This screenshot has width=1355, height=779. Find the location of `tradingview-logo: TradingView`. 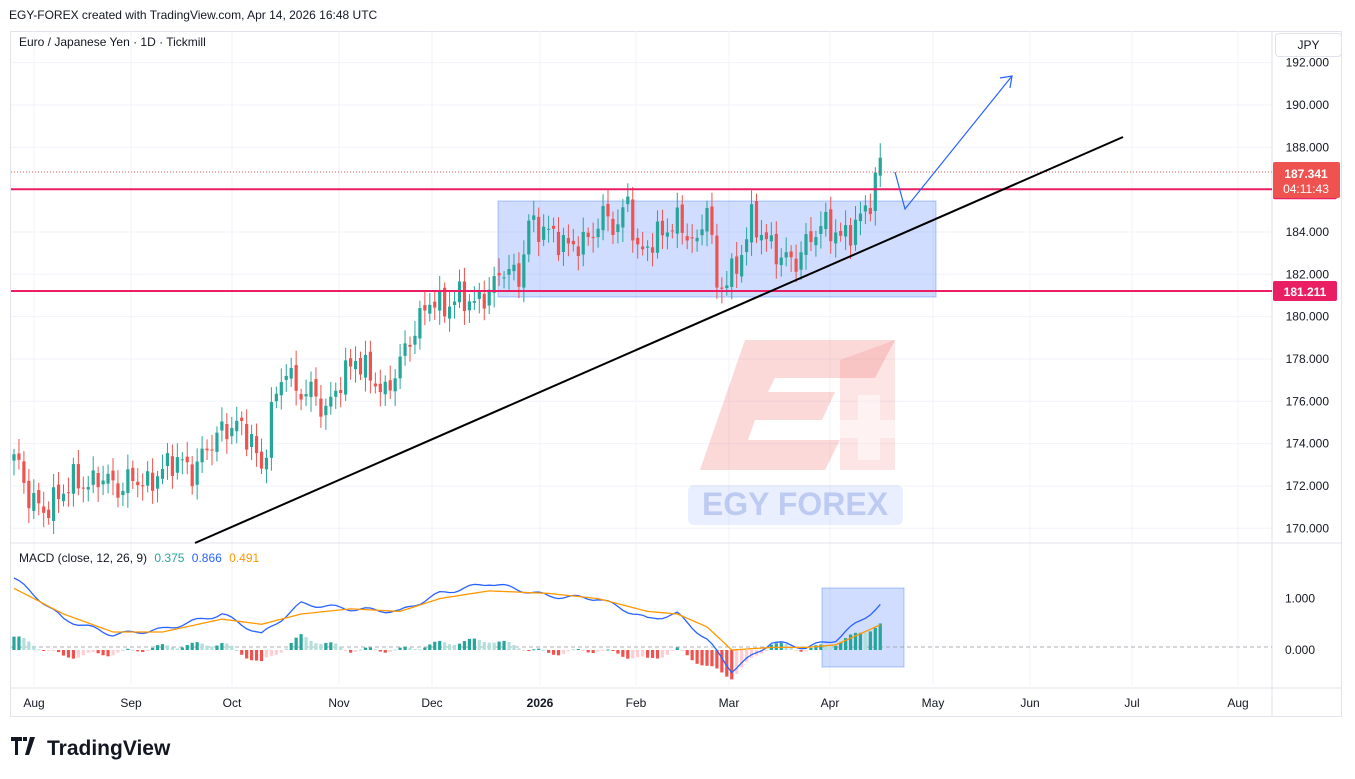

tradingview-logo: TradingView is located at coordinates (90, 749).